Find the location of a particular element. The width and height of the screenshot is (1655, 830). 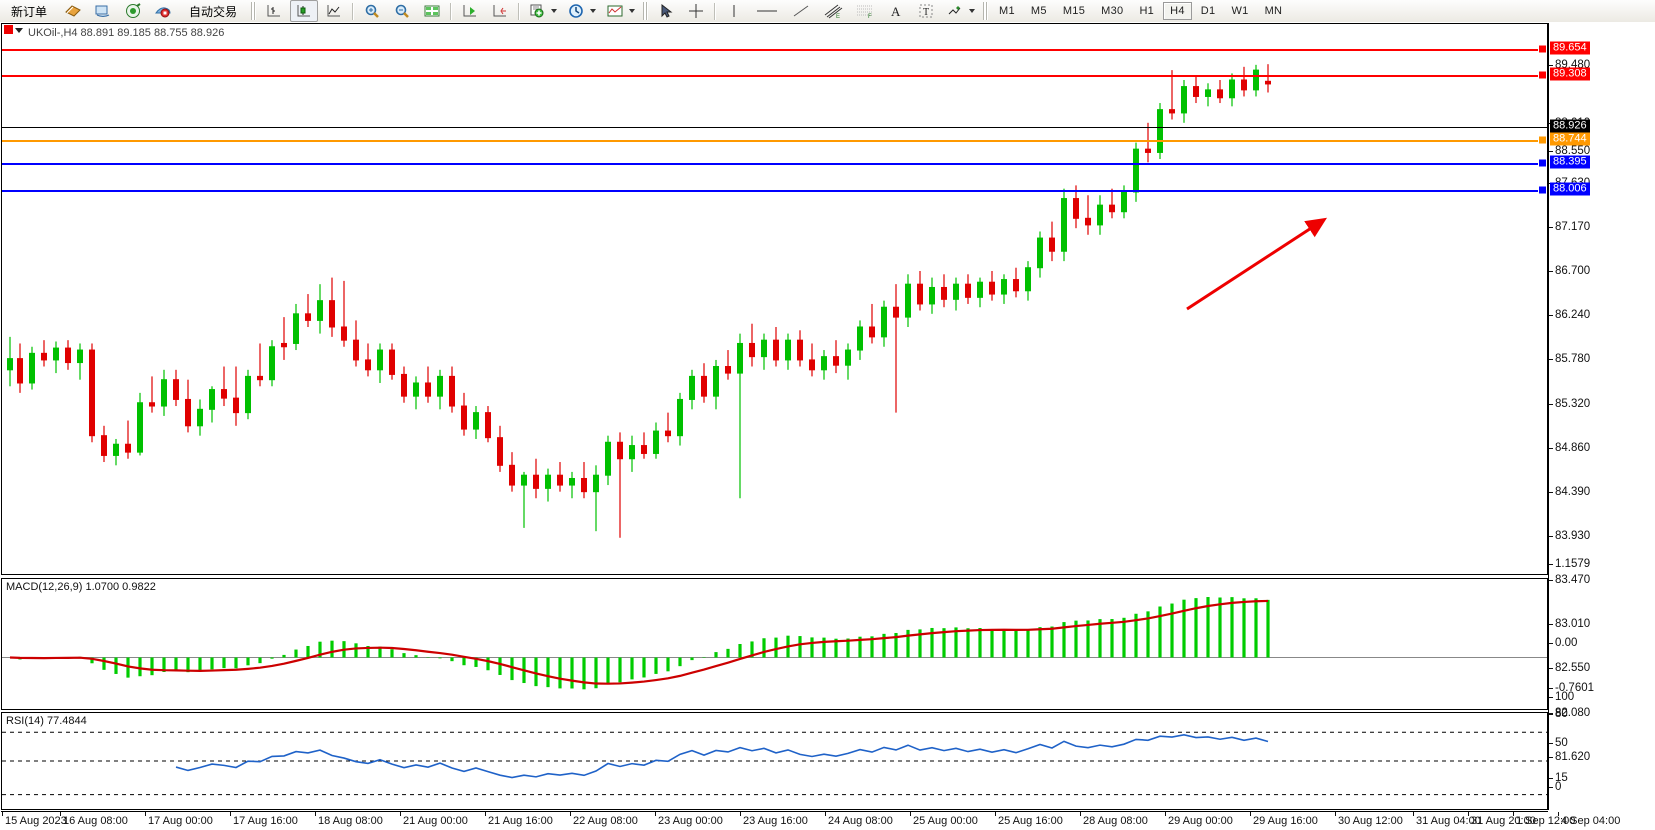

macd-pane: MACD(12,26,9) 1.0700 0.9822 is located at coordinates (774, 644).